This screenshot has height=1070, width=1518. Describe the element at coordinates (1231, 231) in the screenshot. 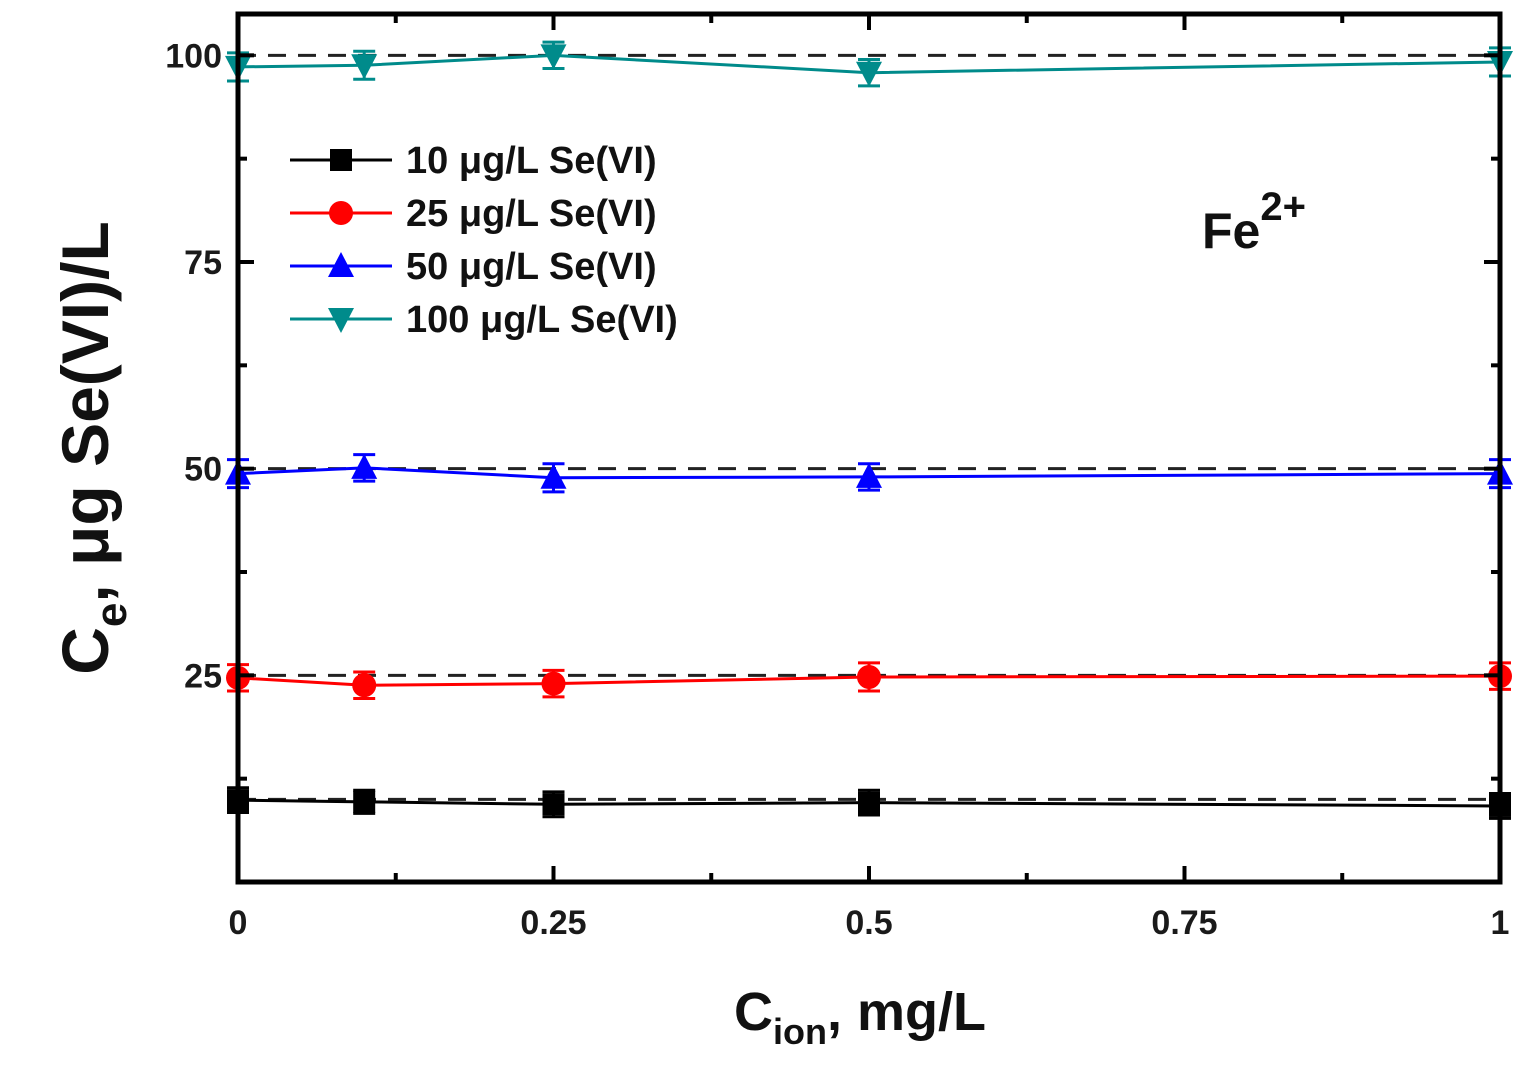

I see `ion-annotation-base: Fe` at that location.